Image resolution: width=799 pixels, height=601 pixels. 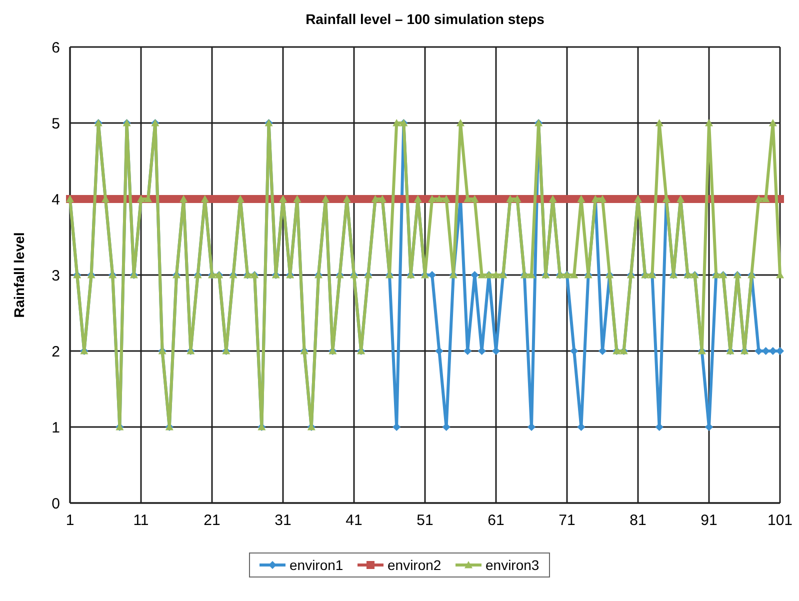 What do you see at coordinates (56, 199) in the screenshot?
I see `y-tick-label: 4` at bounding box center [56, 199].